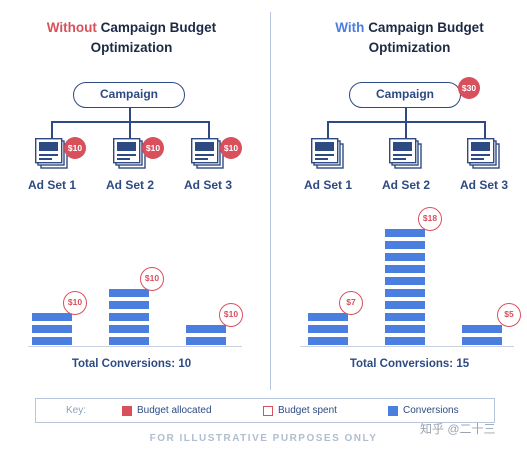 The image size is (527, 453). What do you see at coordinates (327, 185) in the screenshot?
I see `right-adset-1-label: Ad Set 1` at bounding box center [327, 185].